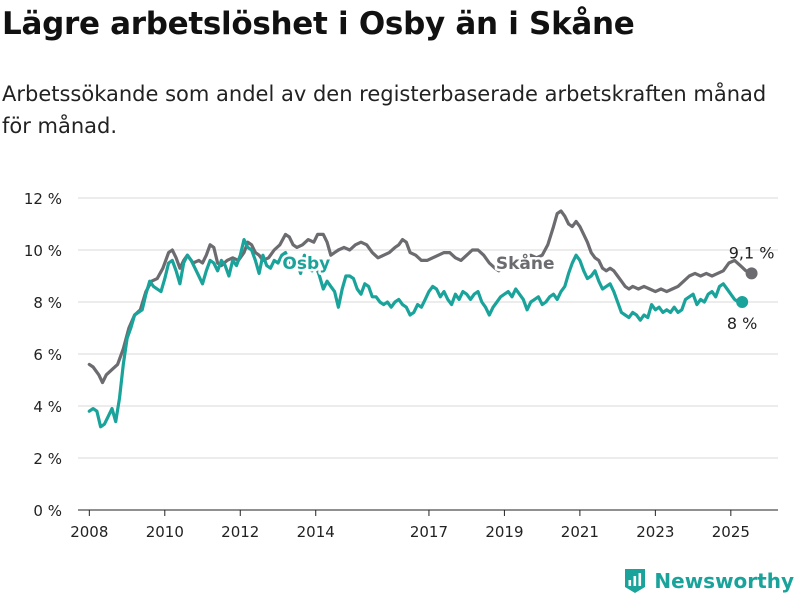  Describe the element at coordinates (47, 303) in the screenshot. I see `y-tick-label: 8 %` at that location.